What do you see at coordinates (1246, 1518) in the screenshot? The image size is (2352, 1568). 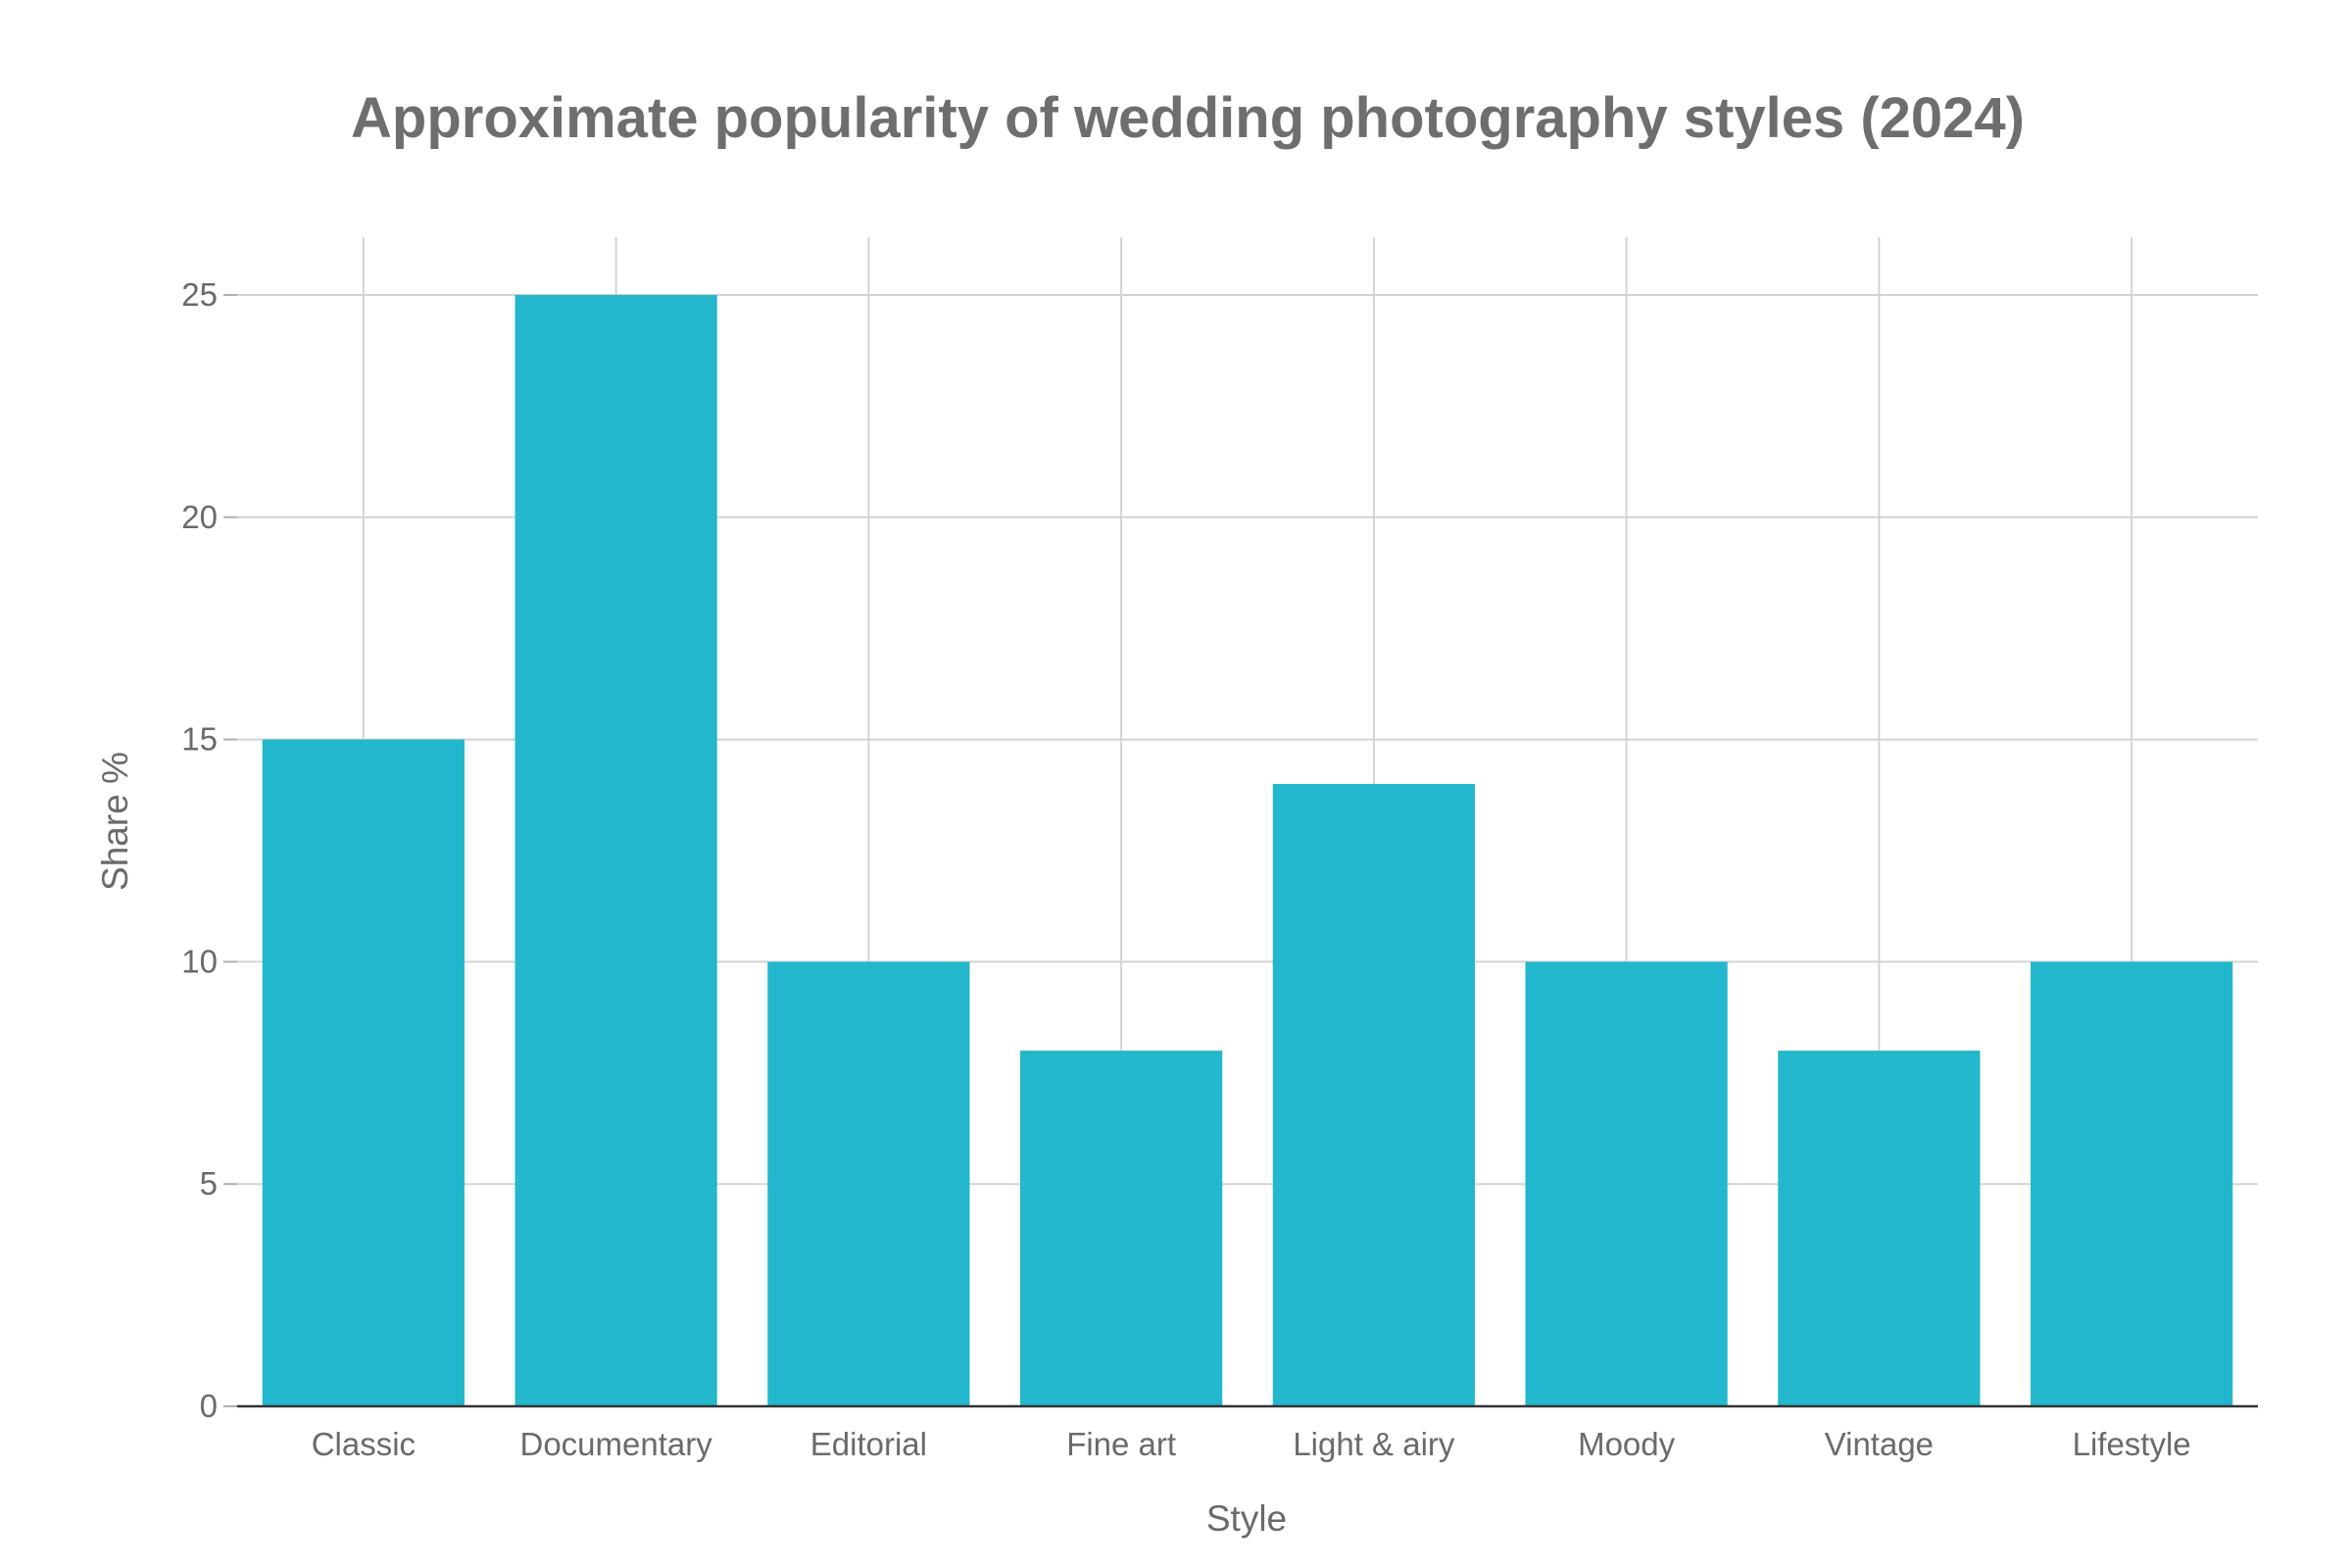 I see `x-axis-title: Style` at bounding box center [1246, 1518].